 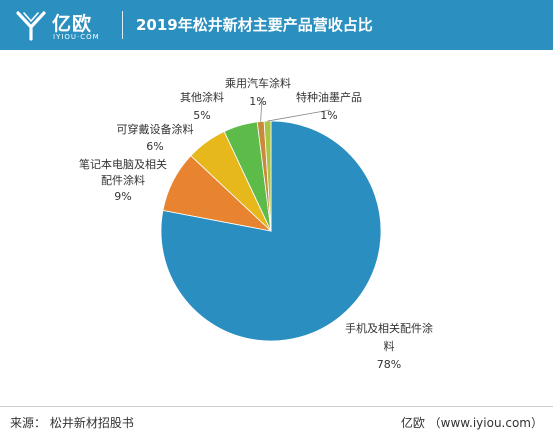 I want to click on slice-name-label-0: 手机及相关配件涂, so click(x=389, y=328).